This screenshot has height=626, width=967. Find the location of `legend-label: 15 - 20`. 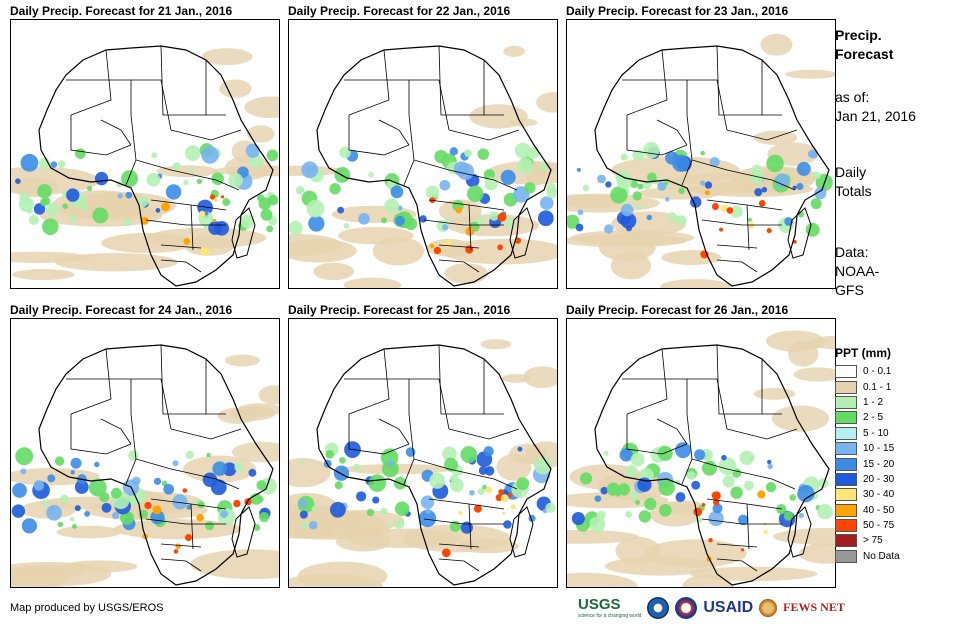

legend-label: 15 - 20 is located at coordinates (879, 464).